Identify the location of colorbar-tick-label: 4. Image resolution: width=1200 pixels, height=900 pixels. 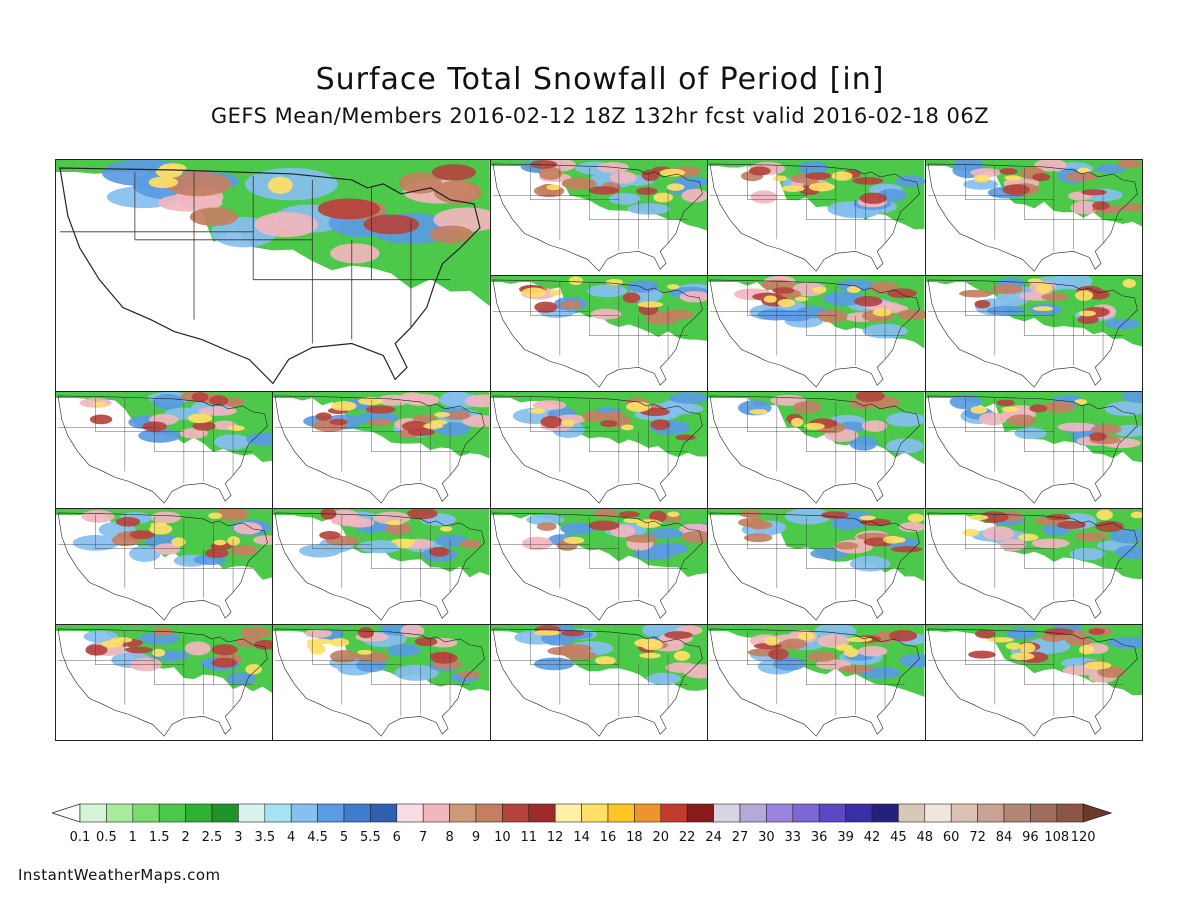
(291, 837).